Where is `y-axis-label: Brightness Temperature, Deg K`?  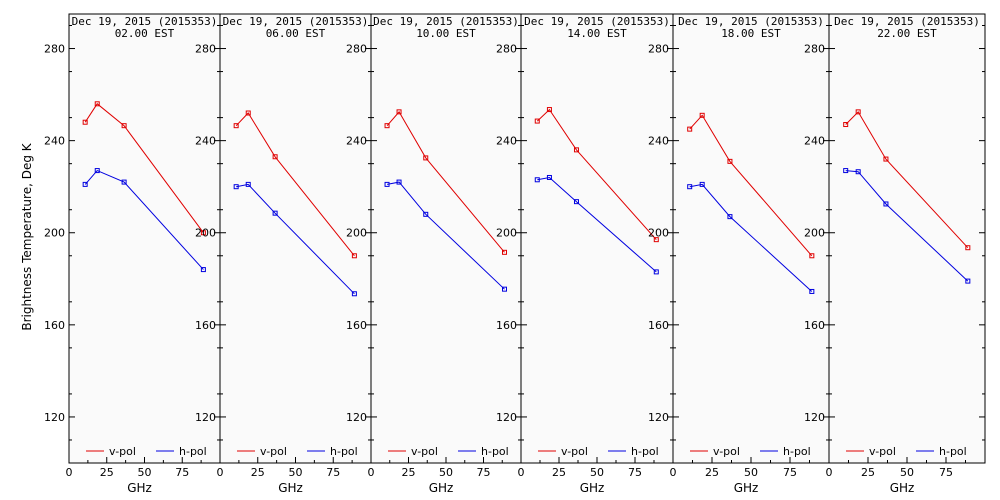
y-axis-label: Brightness Temperature, Deg K is located at coordinates (27, 236).